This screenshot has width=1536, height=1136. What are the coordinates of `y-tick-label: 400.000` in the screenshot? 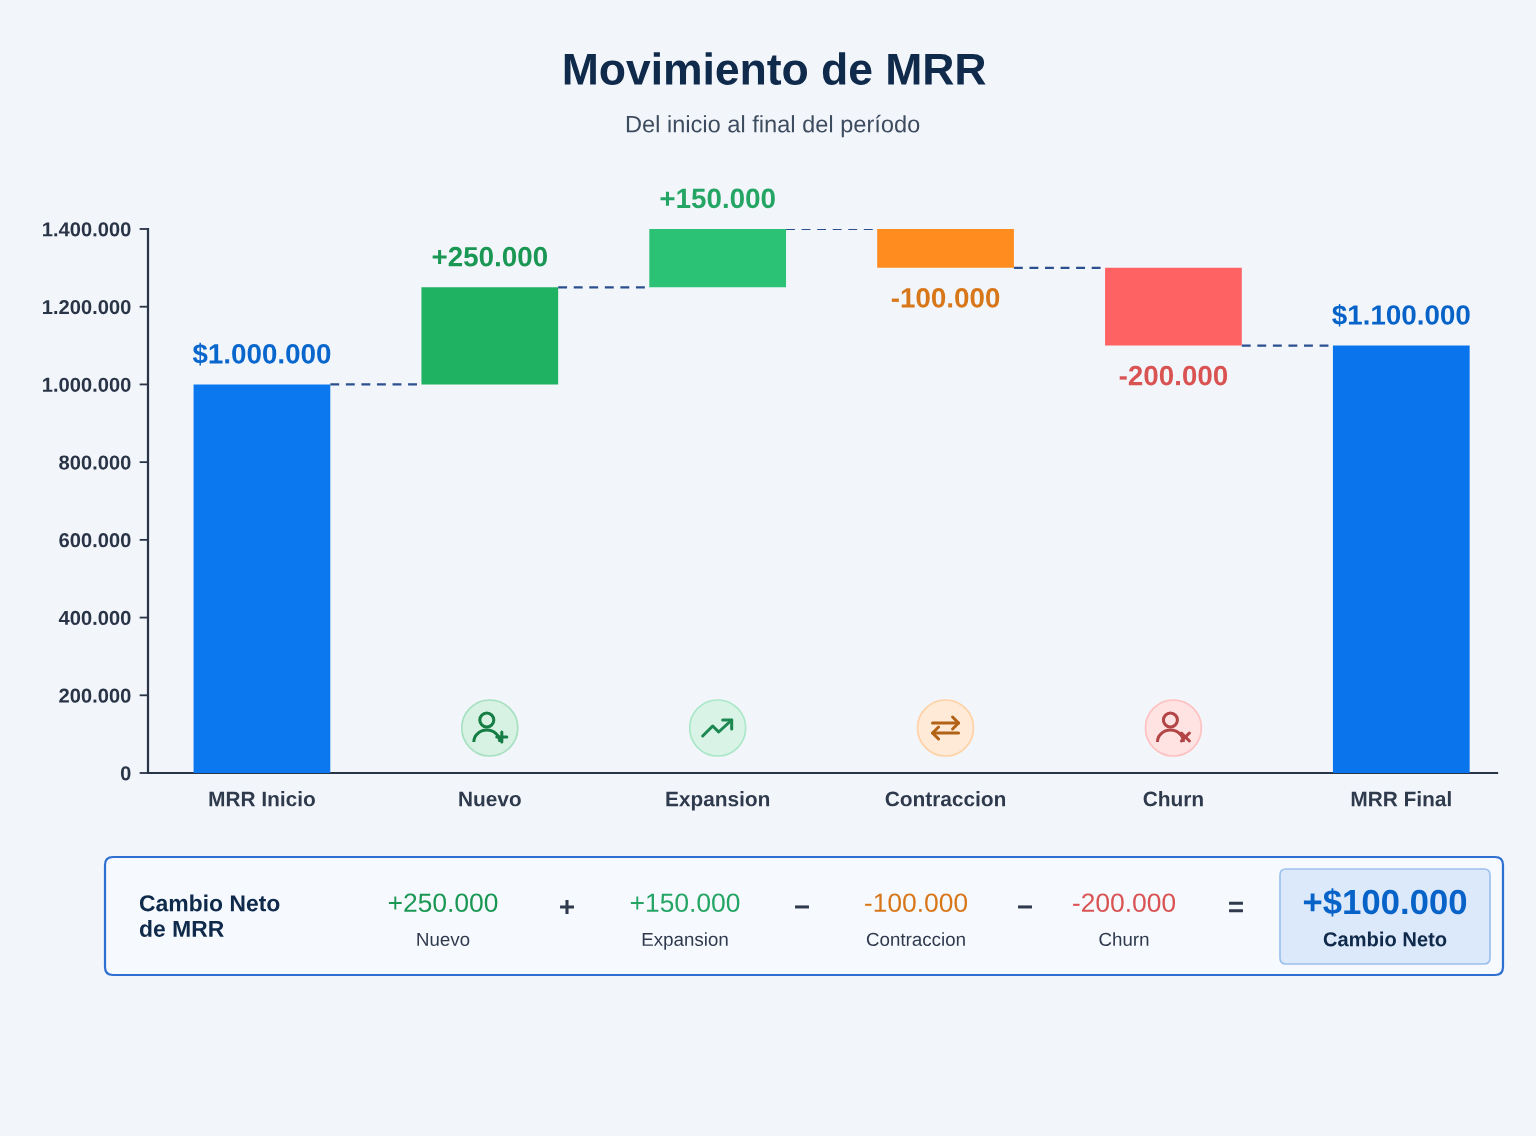 It's located at (94, 618).